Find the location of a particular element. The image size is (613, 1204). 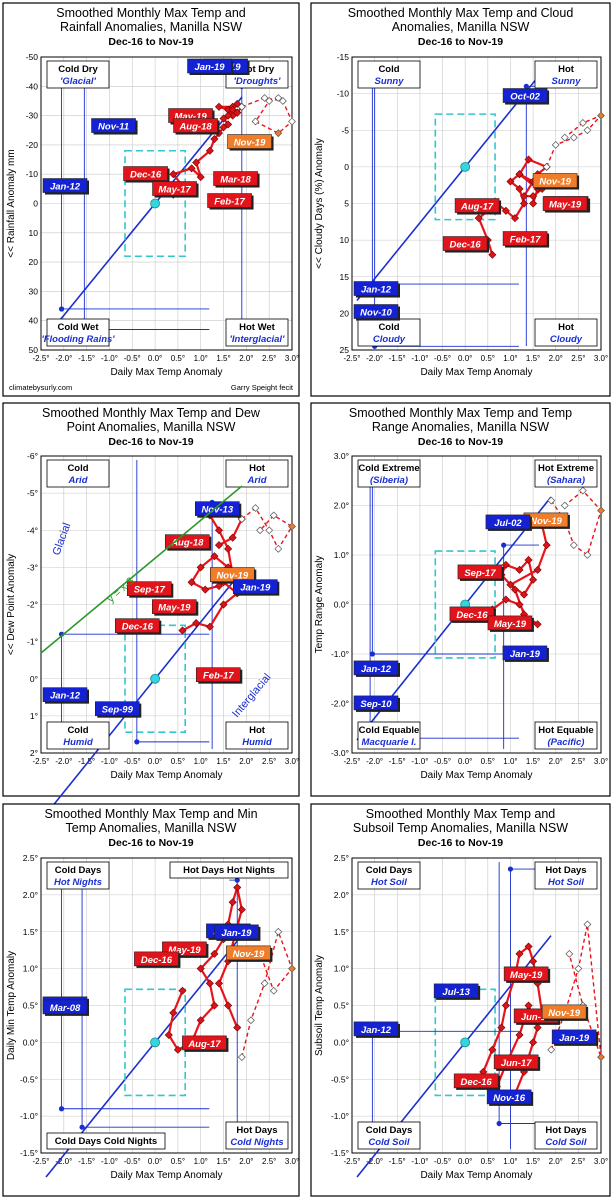

quadrant-label: Cold Equable is located at coordinates (389, 730).